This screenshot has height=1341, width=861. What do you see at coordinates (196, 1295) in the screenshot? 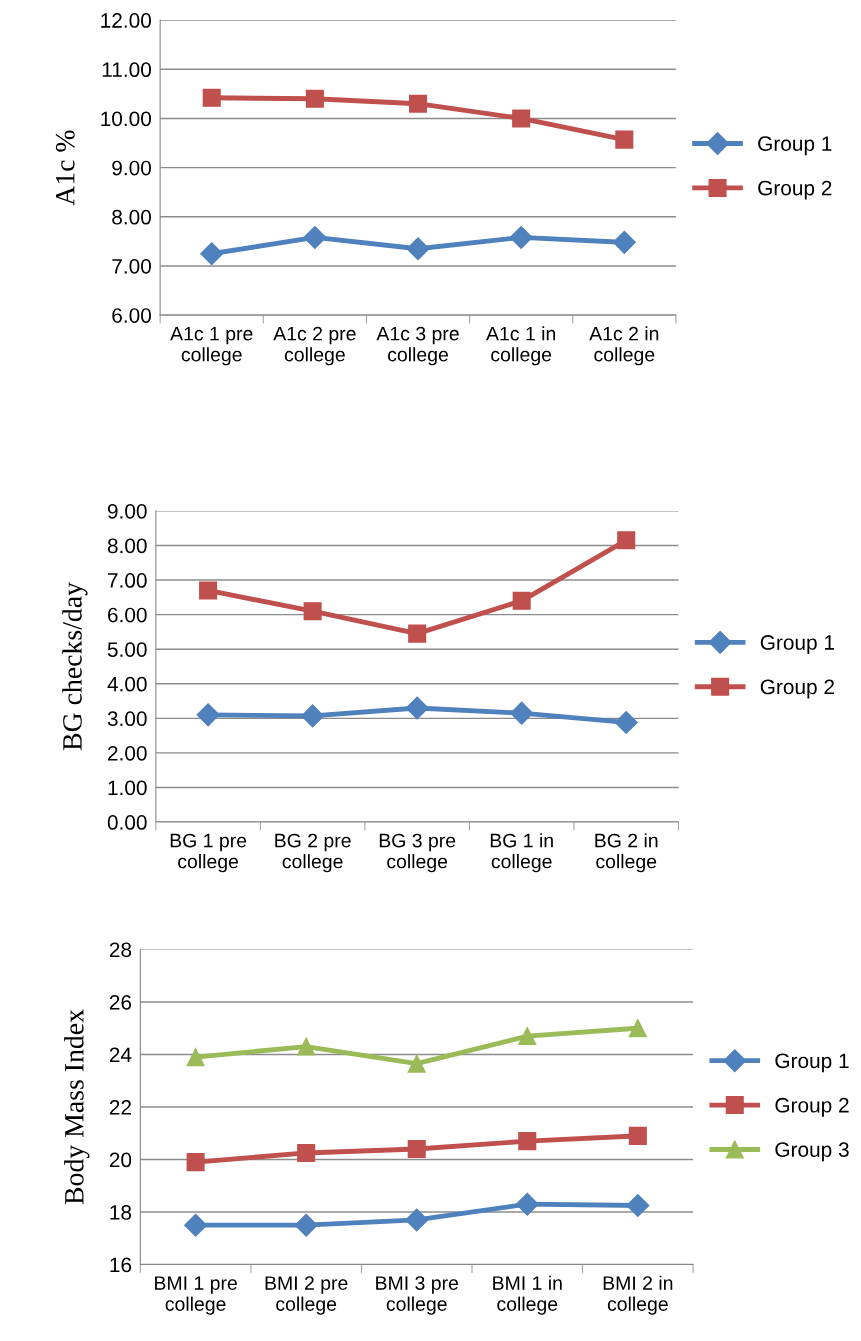
I see `x-tick-label: BMI 1 pre college` at bounding box center [196, 1295].